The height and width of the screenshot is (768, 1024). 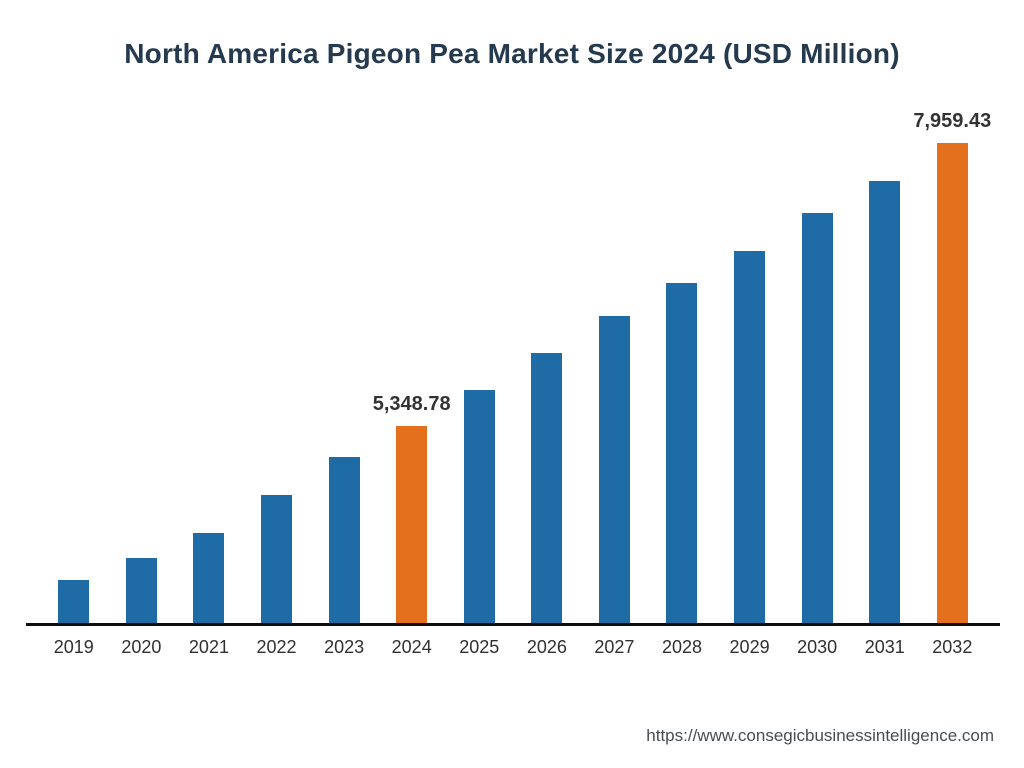 What do you see at coordinates (952, 383) in the screenshot?
I see `bar-2032` at bounding box center [952, 383].